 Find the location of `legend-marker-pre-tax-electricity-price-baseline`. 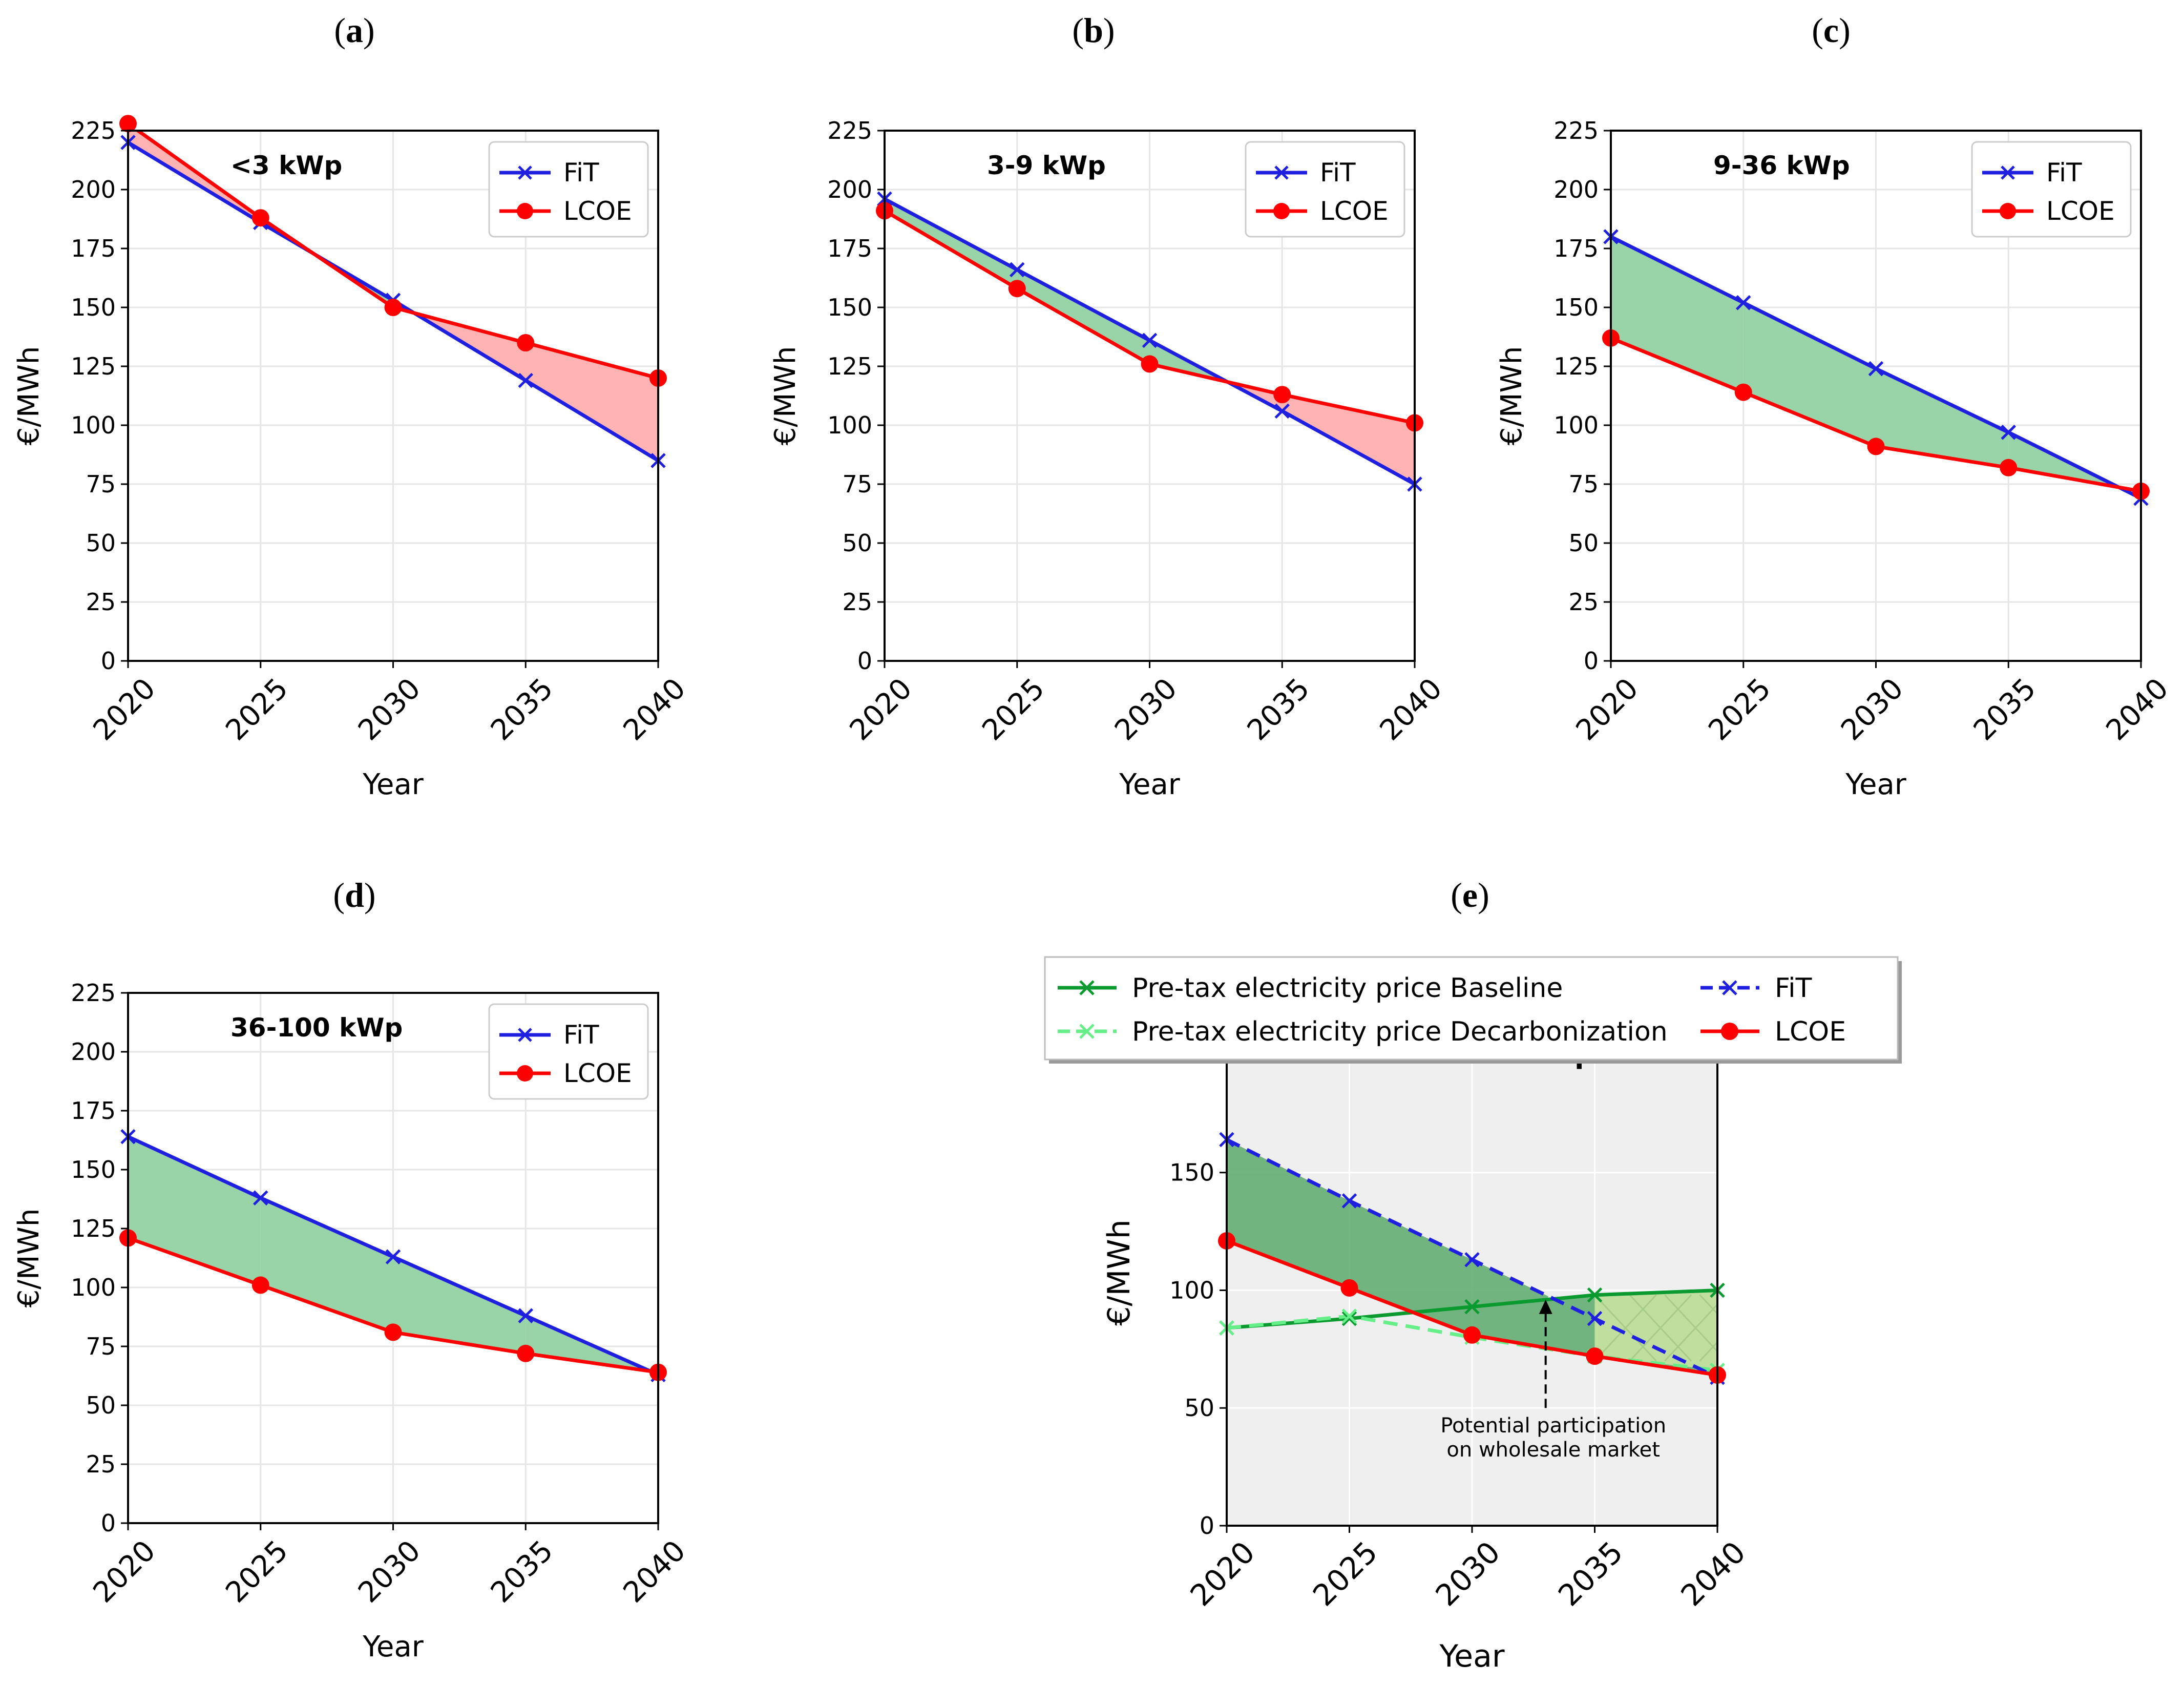

legend-marker-pre-tax-electricity-price-baseline is located at coordinates (1087, 987).